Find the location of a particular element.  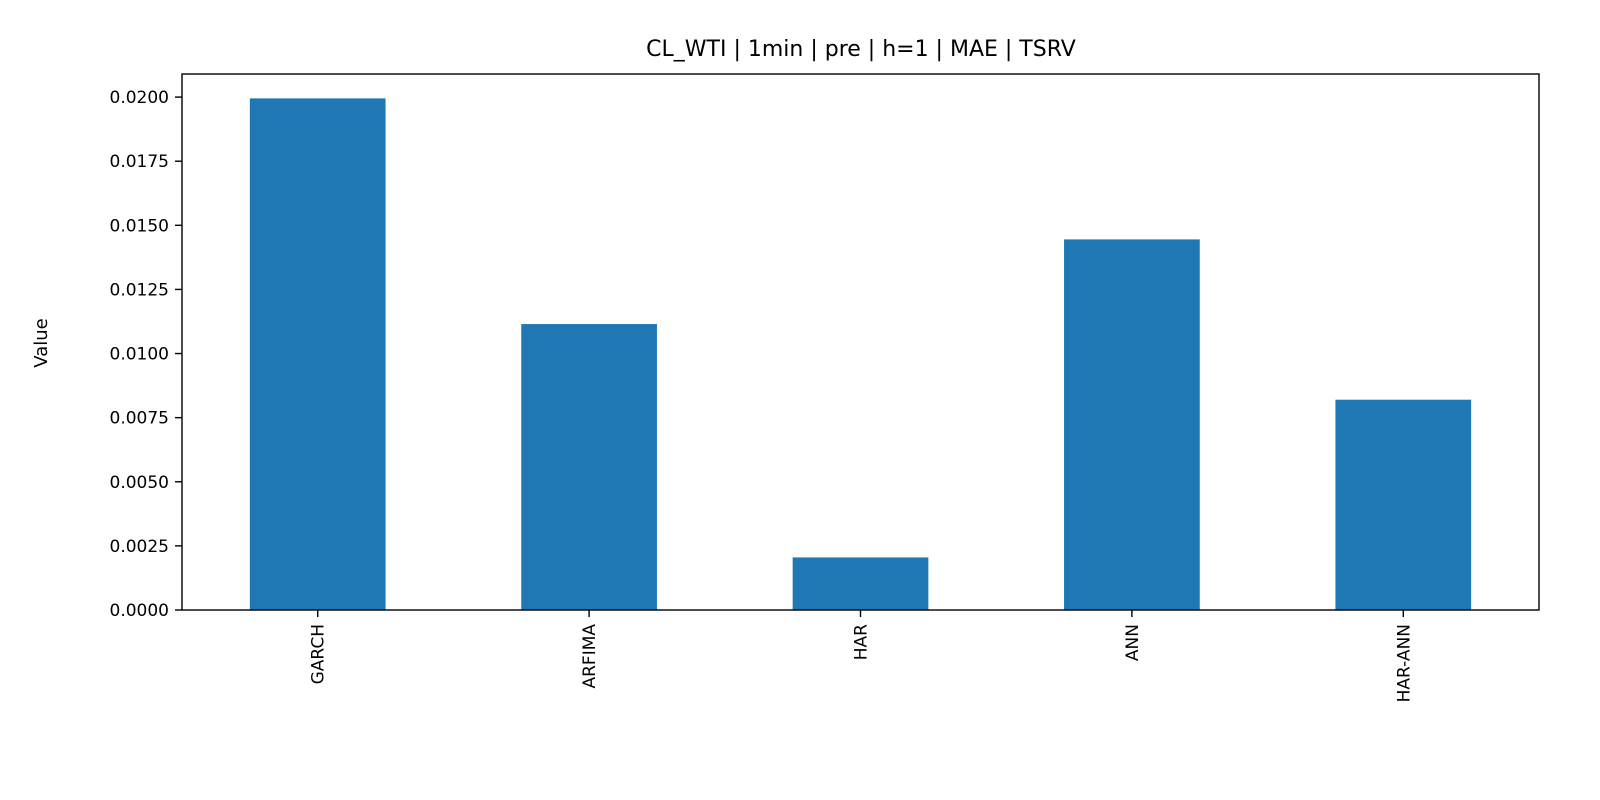

bar-ann is located at coordinates (1132, 425).